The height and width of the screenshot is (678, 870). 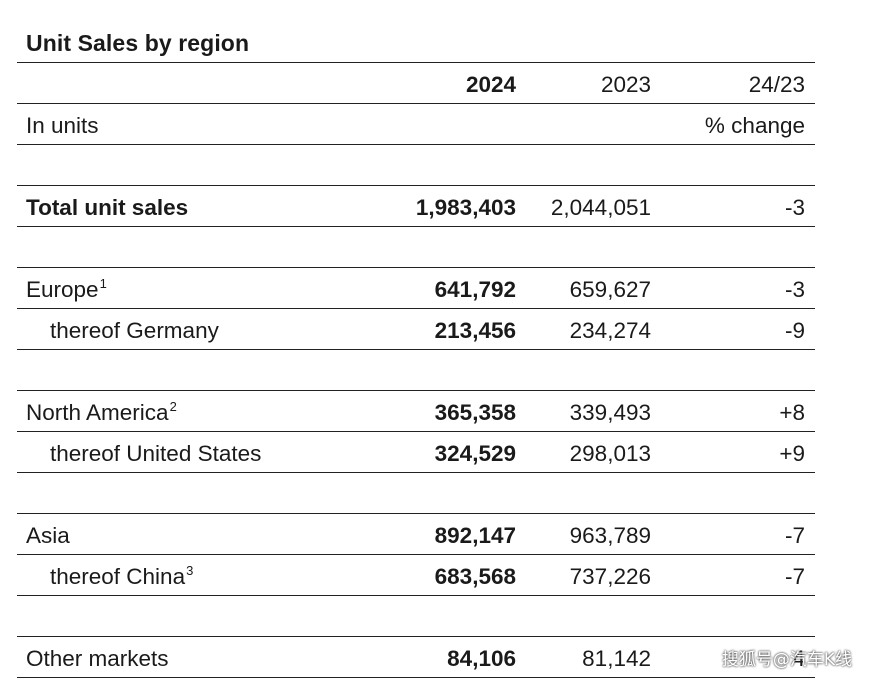 What do you see at coordinates (610, 453) in the screenshot?
I see `value-2023: 298,013` at bounding box center [610, 453].